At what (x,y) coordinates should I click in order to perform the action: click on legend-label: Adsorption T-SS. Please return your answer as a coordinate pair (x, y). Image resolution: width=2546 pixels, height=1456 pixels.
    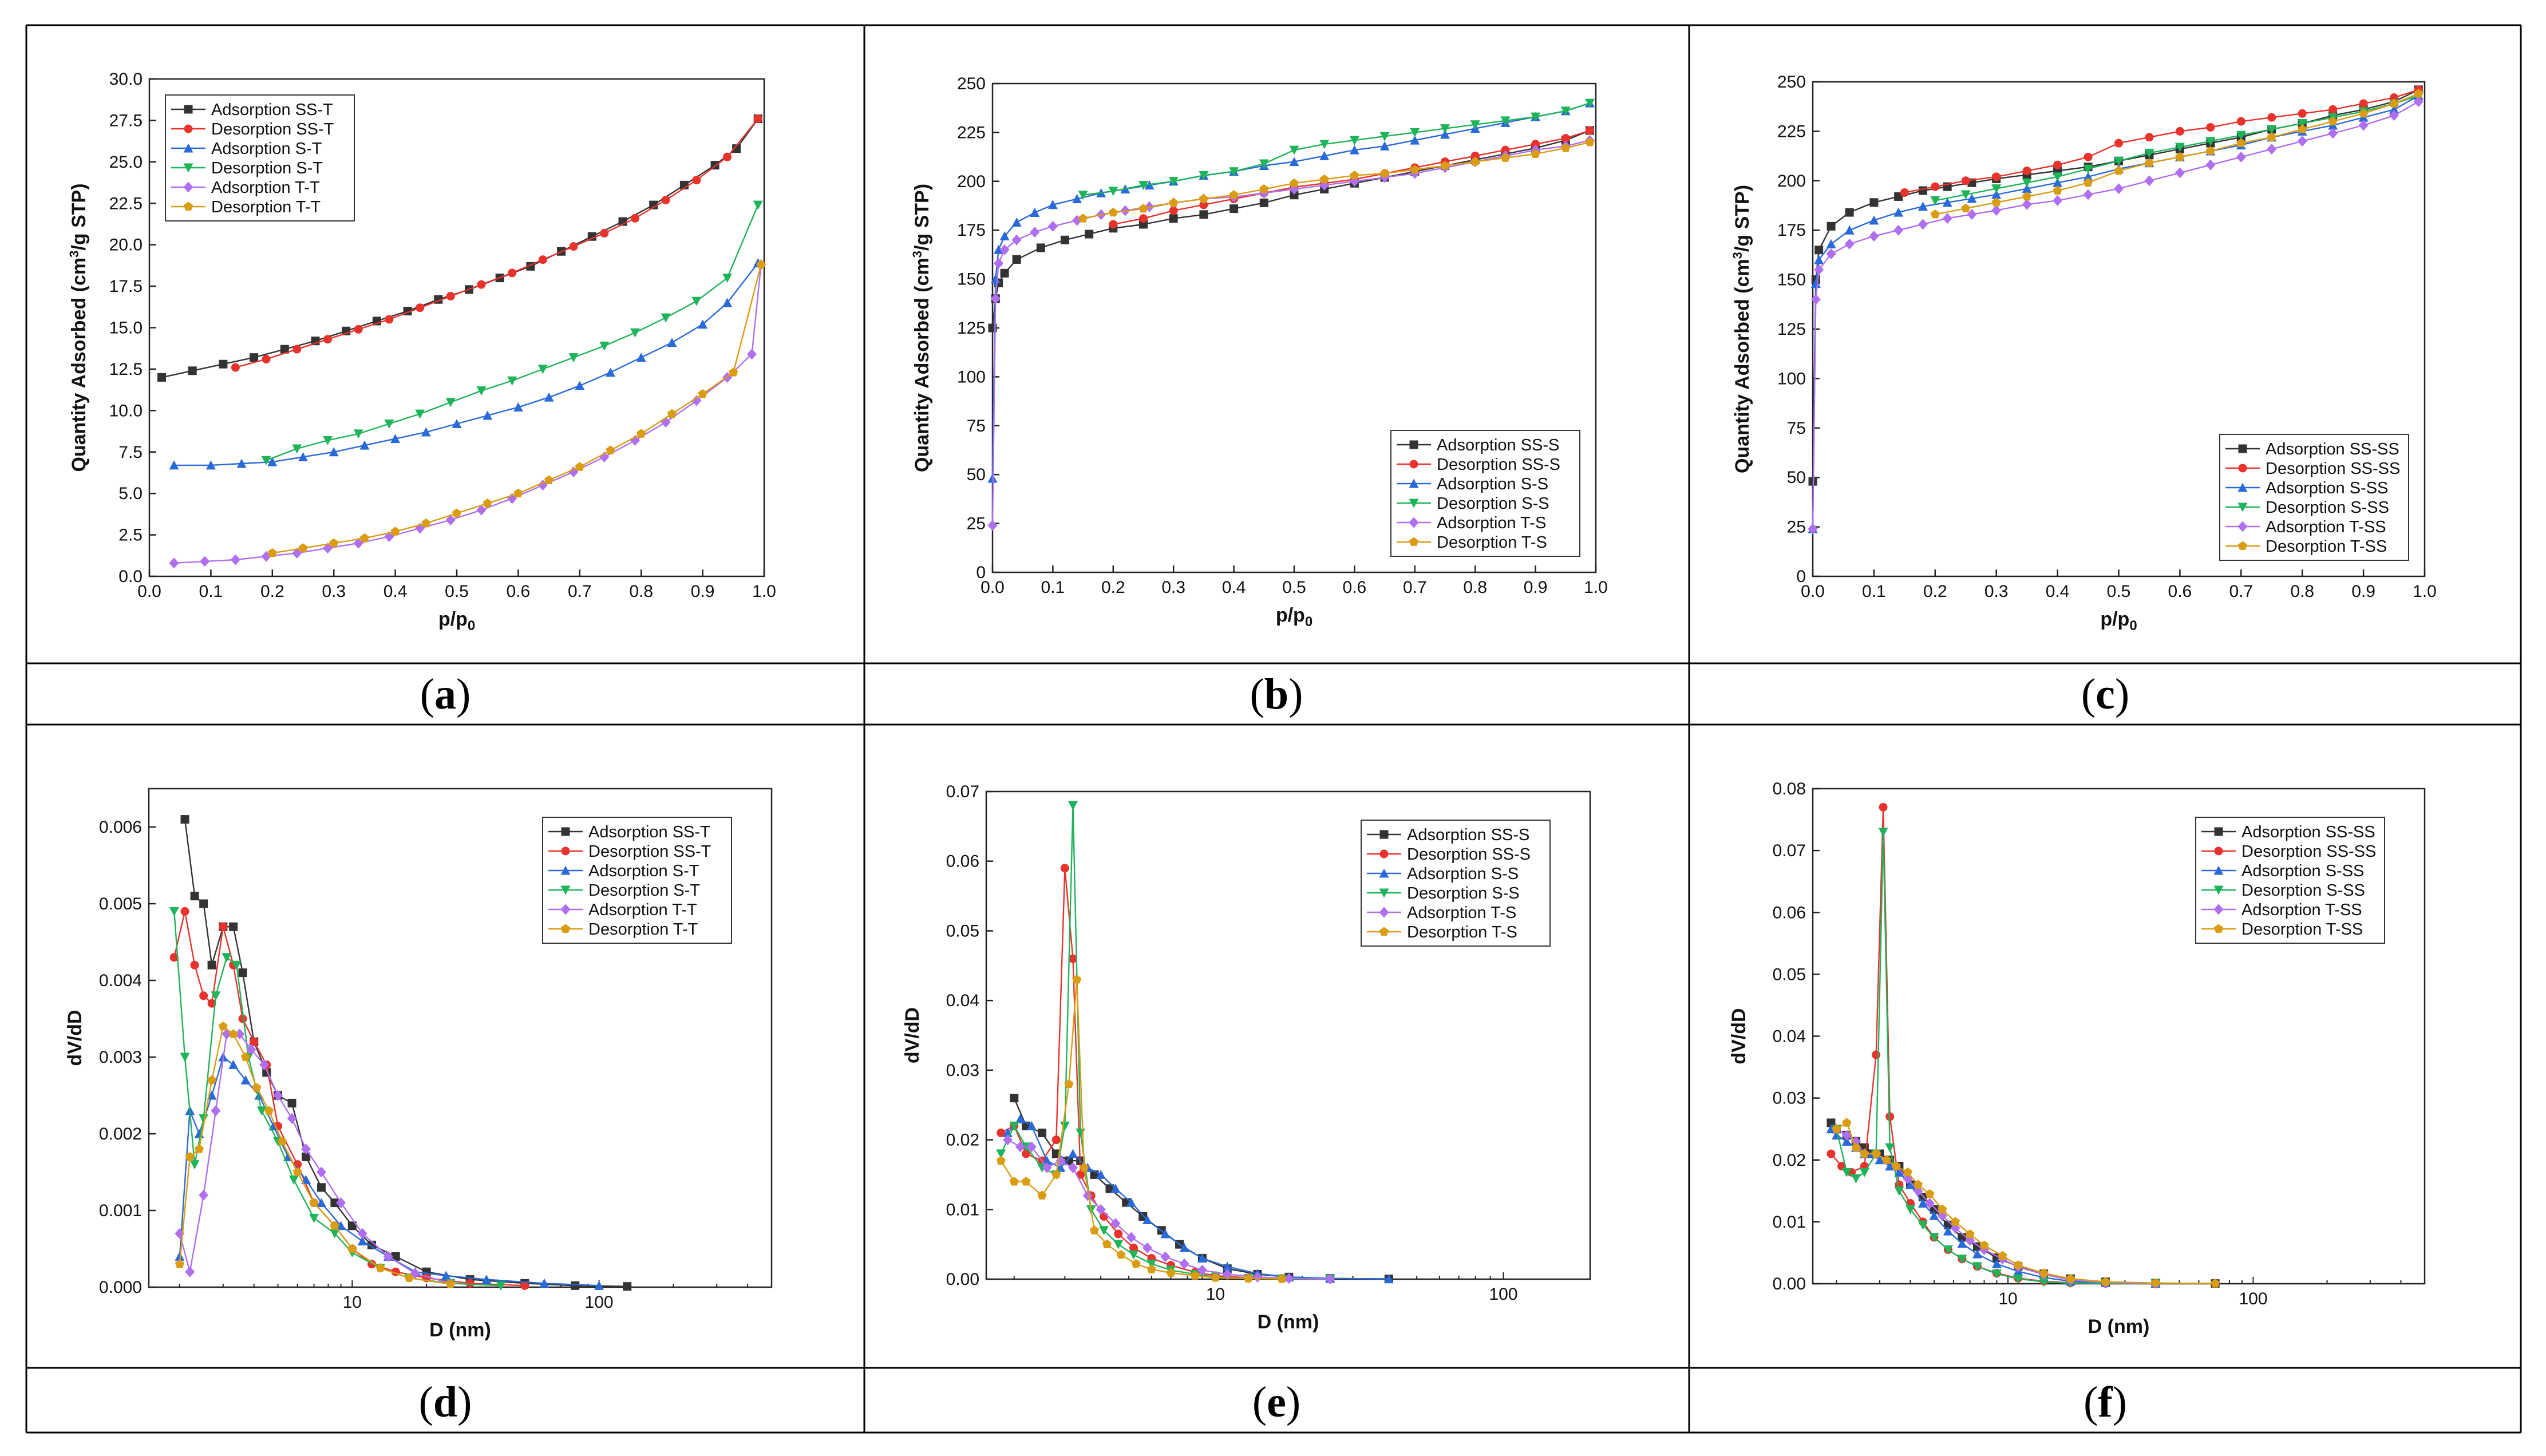
    Looking at the image, I should click on (2326, 527).